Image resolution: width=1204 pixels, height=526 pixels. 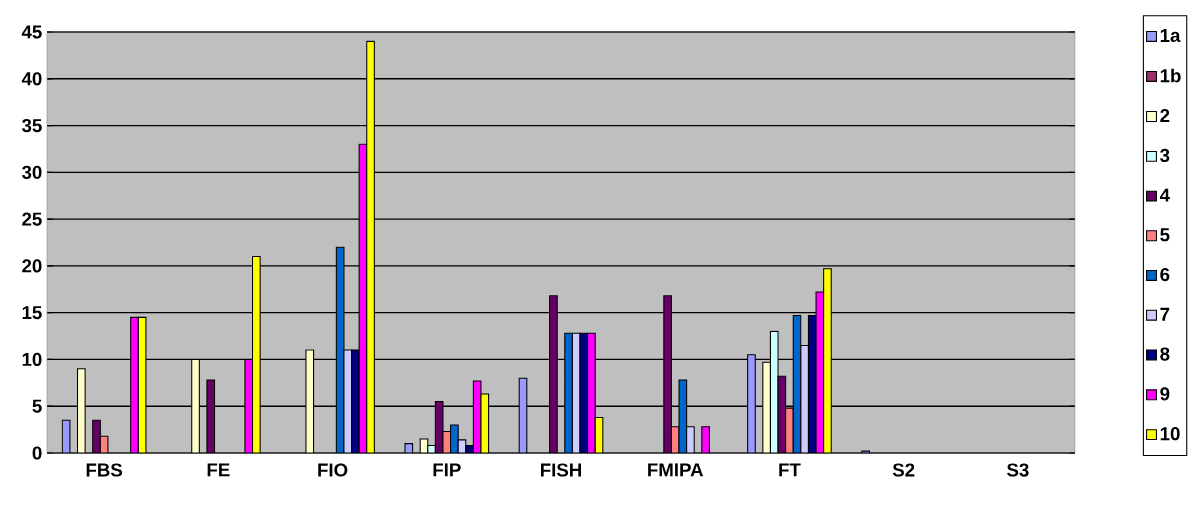 I want to click on legend-label: 1b, so click(x=1170, y=75).